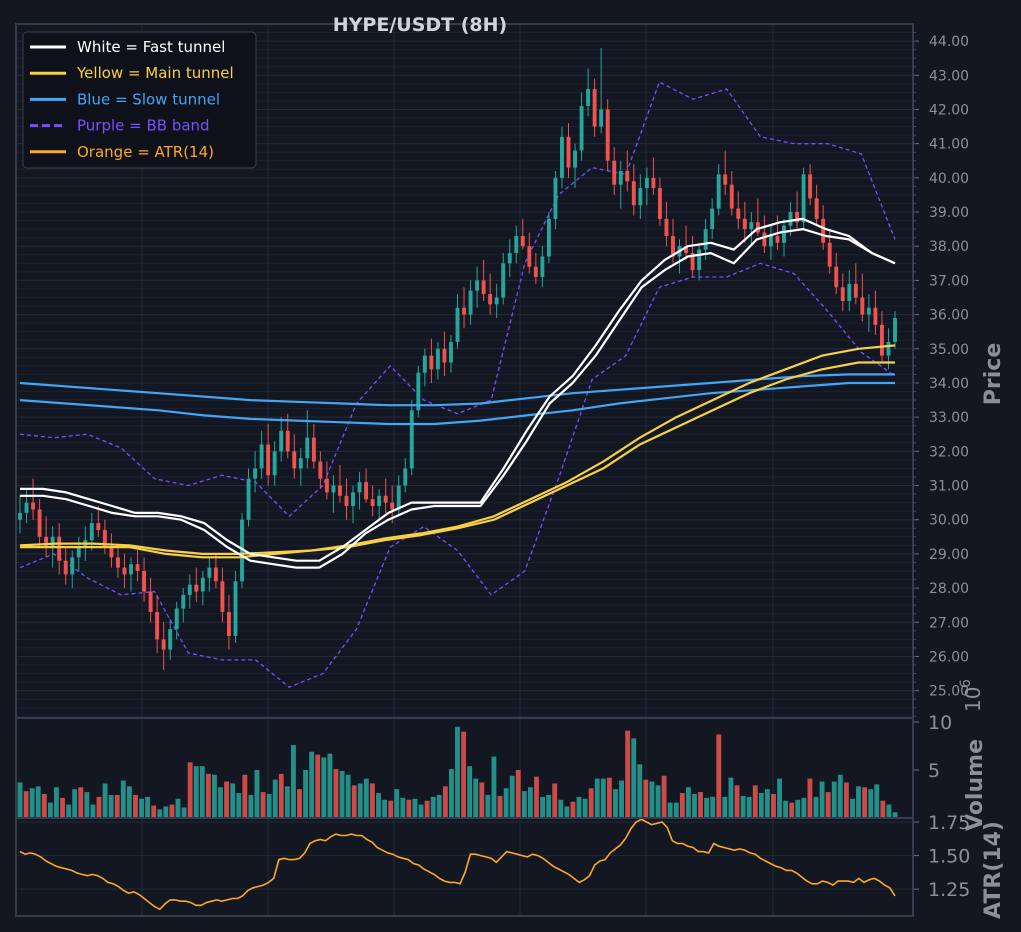  I want to click on volume-bars, so click(457, 772).